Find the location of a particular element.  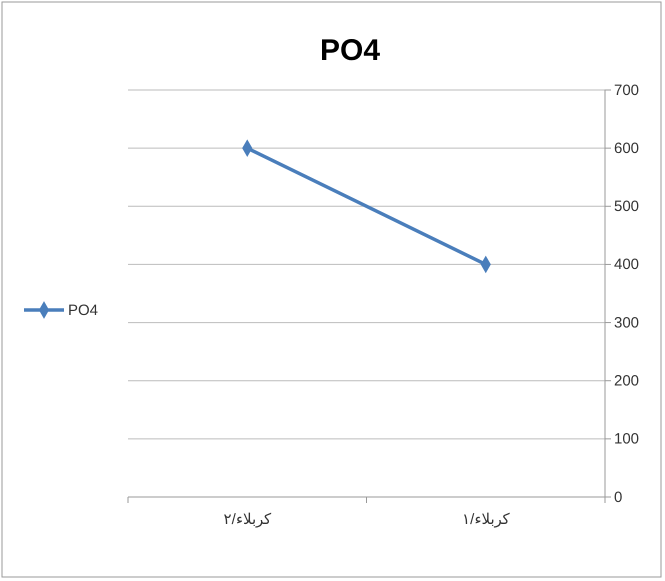

y-tick-label: 0 is located at coordinates (618, 497).